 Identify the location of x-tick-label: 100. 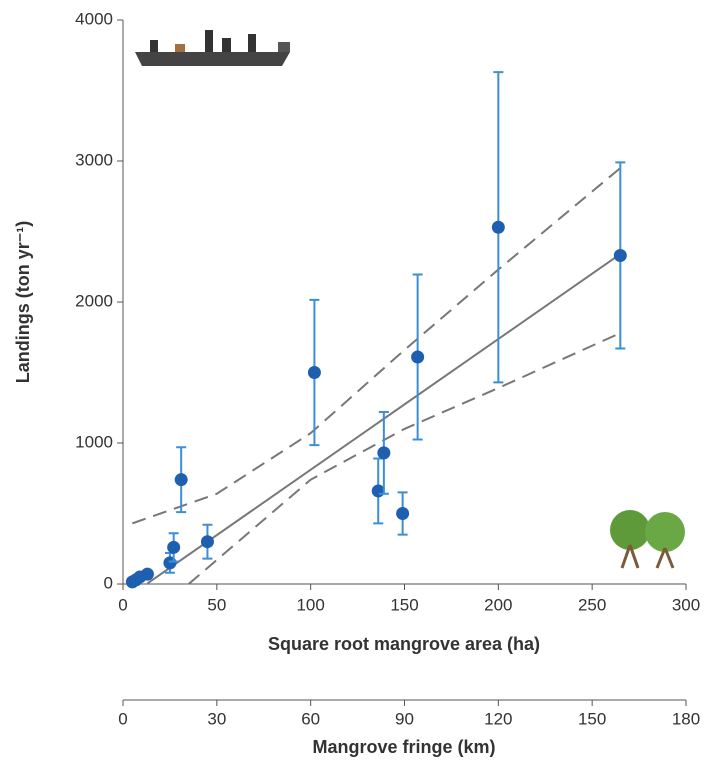
(310, 604).